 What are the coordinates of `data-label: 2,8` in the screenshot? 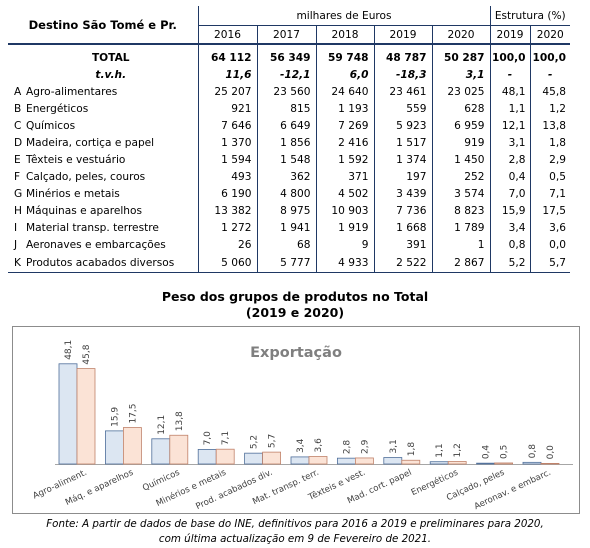 It's located at (347, 447).